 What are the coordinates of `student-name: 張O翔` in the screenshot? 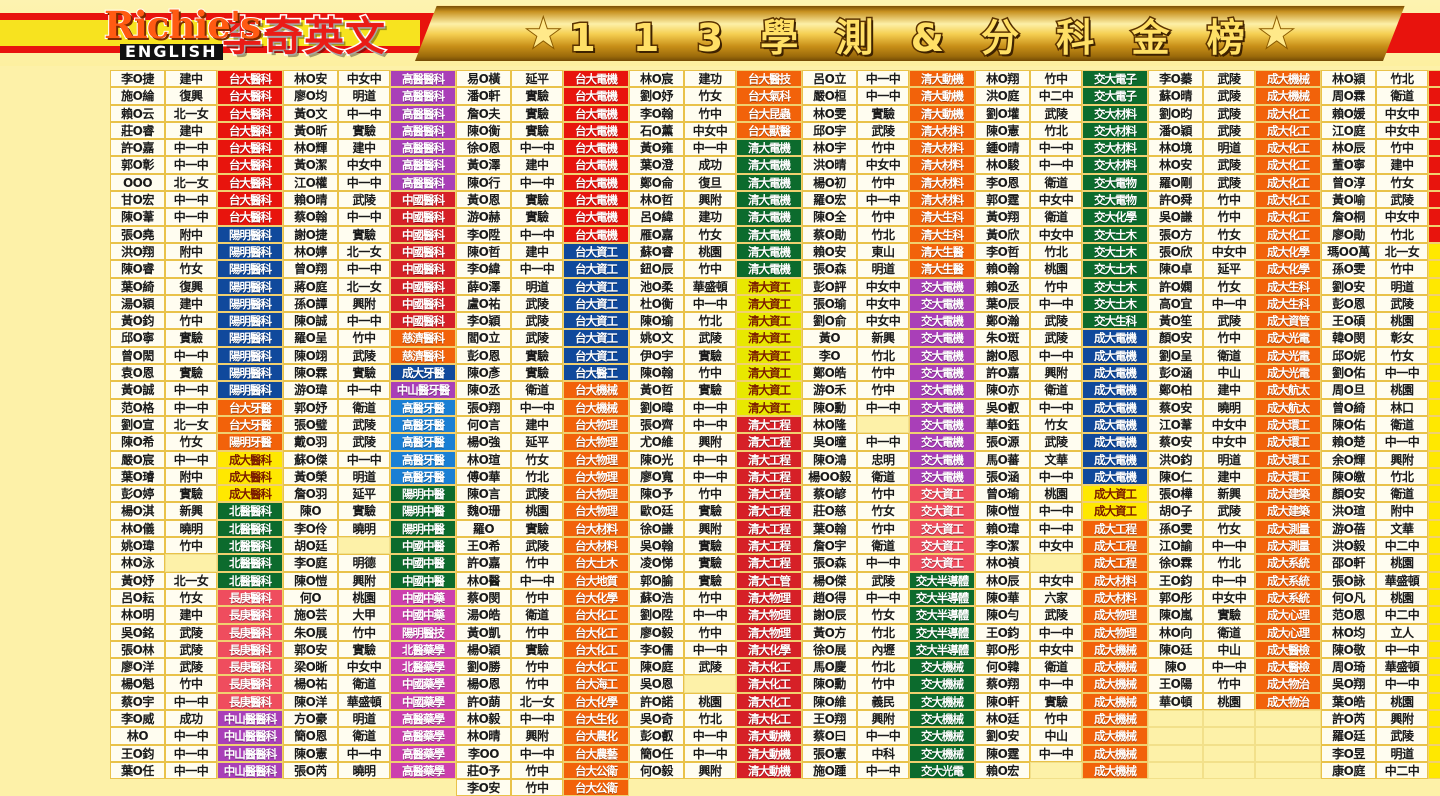 It's located at (483, 407).